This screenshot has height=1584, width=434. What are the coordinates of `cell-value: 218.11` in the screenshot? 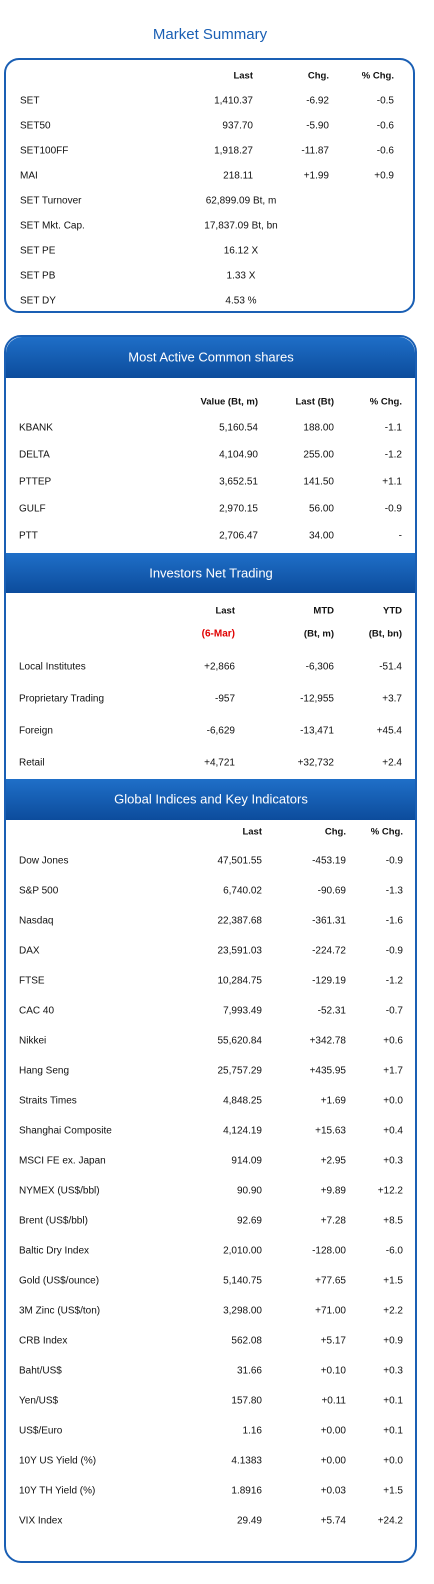 It's located at (238, 176).